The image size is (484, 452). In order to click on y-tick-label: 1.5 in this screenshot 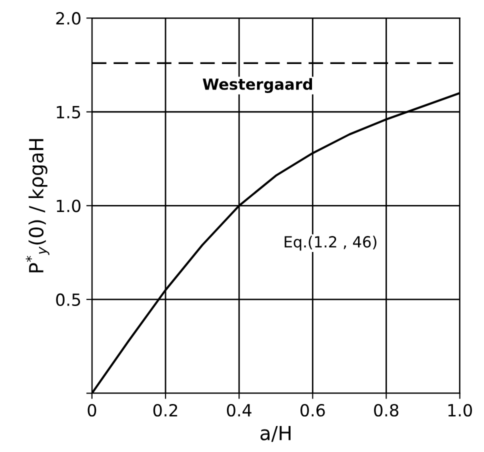, I will do `click(68, 112)`.